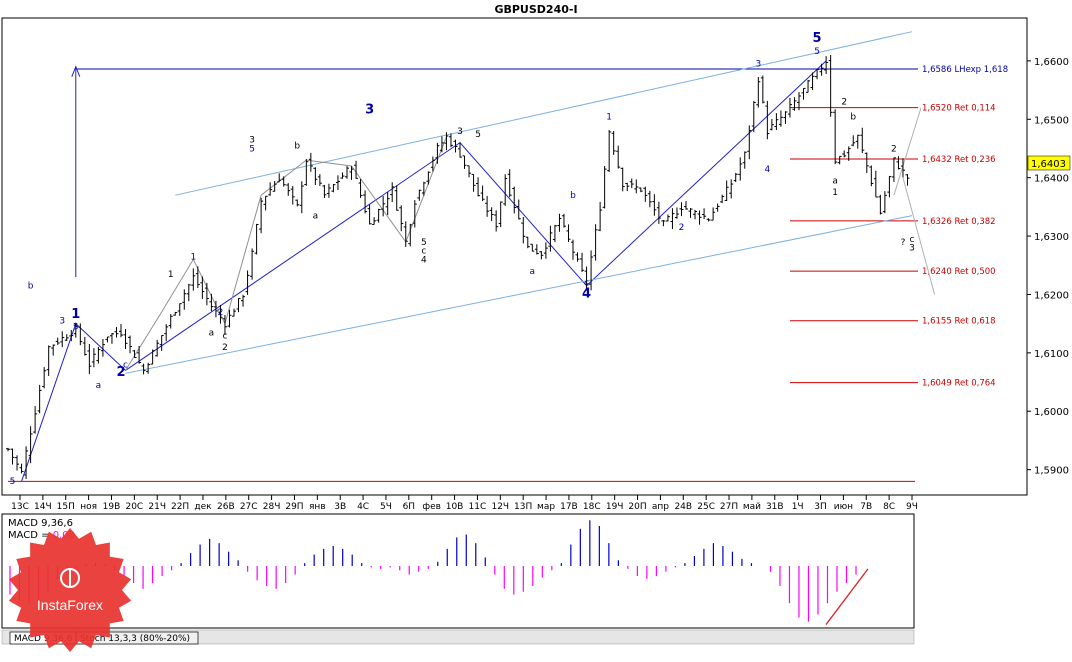  What do you see at coordinates (523, 507) in the screenshot?
I see `time-tick-label: 13П` at bounding box center [523, 507].